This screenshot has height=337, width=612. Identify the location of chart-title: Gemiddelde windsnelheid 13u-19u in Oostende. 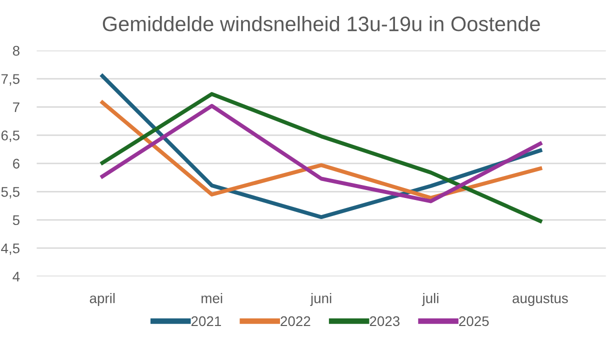
(321, 24).